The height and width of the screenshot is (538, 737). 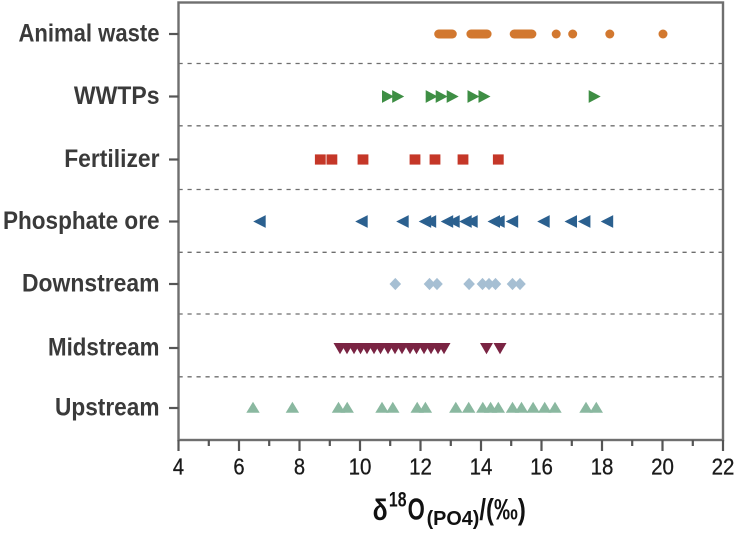 What do you see at coordinates (81, 221) in the screenshot?
I see `svg-text: Phosphate ore` at bounding box center [81, 221].